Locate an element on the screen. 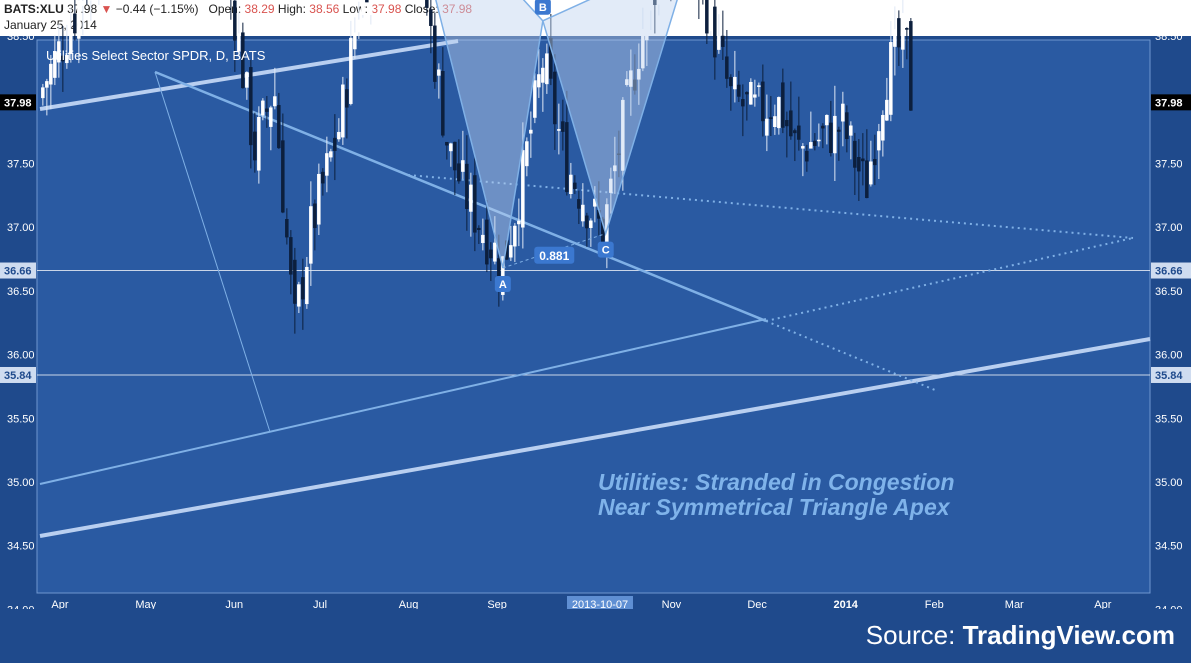 Image resolution: width=1191 pixels, height=663 pixels. y-tick-label-right: 37.00 is located at coordinates (1169, 228).